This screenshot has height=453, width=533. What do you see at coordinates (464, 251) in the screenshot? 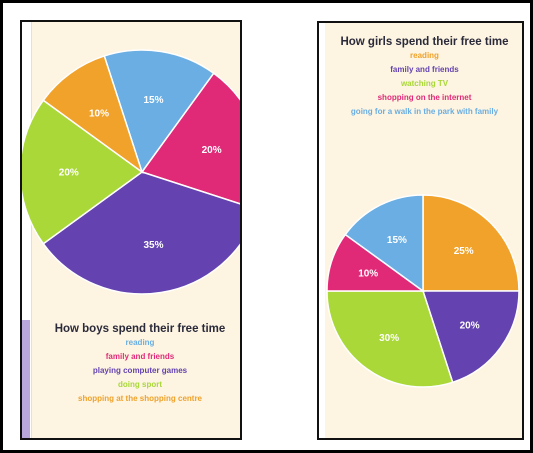
I see `girls-pie-slice-label-0: 25%` at bounding box center [464, 251].